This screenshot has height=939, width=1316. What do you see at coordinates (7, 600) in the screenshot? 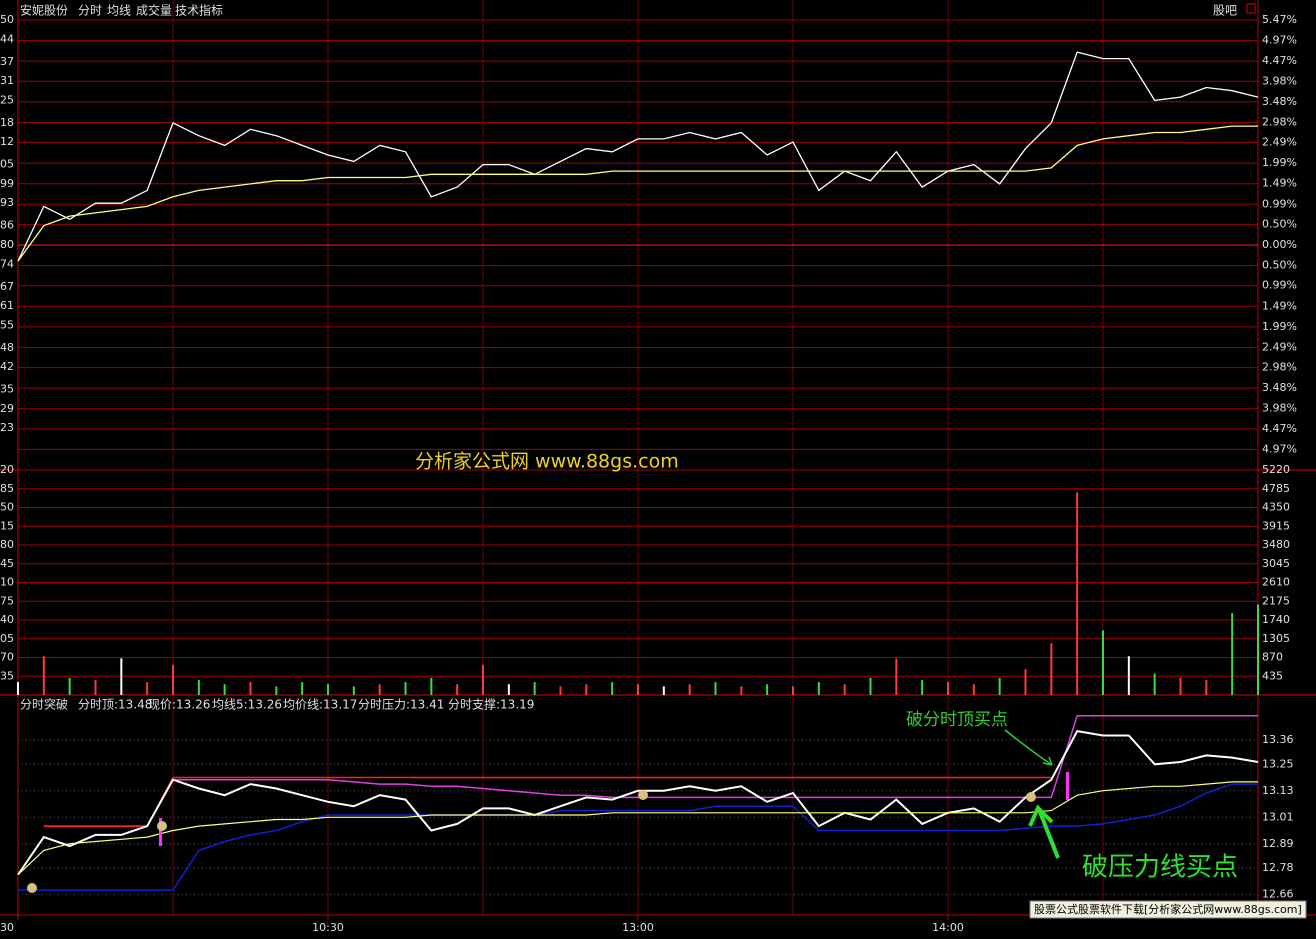
I see `y-tick-label: 75` at bounding box center [7, 600].